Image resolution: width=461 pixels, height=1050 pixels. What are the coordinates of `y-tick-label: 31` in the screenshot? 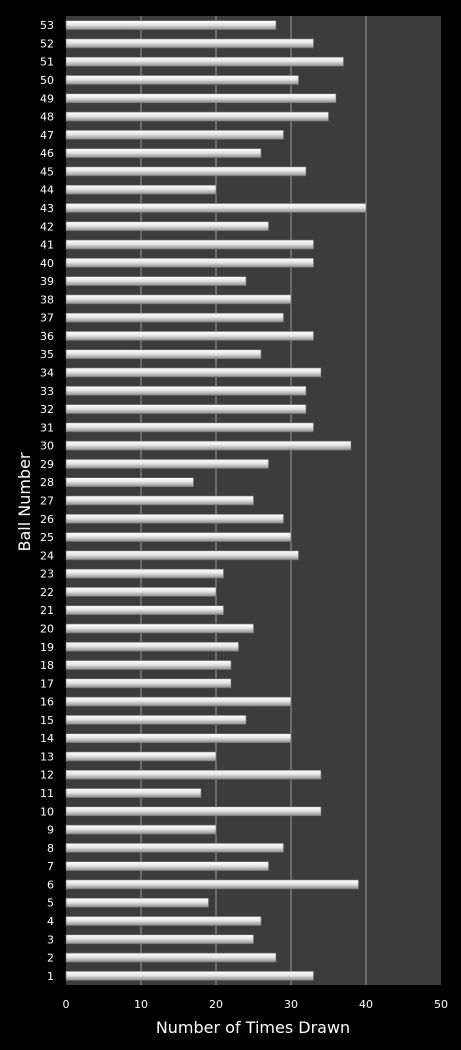 It's located at (47, 427).